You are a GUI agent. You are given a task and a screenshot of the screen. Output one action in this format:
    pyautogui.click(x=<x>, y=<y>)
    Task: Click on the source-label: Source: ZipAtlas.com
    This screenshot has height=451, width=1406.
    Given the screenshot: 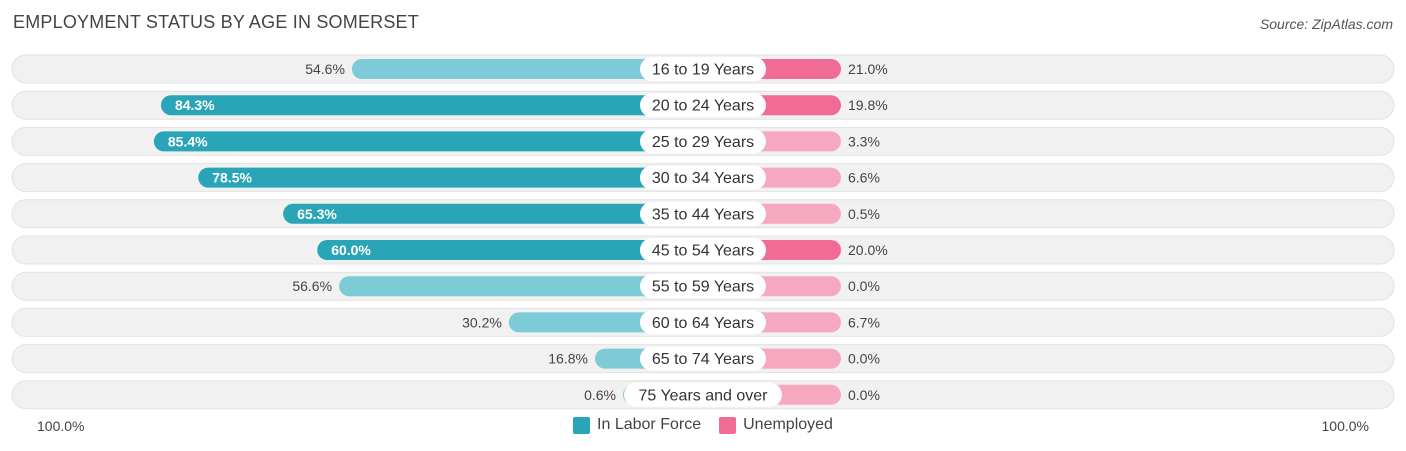 What is the action you would take?
    pyautogui.click(x=1326, y=24)
    